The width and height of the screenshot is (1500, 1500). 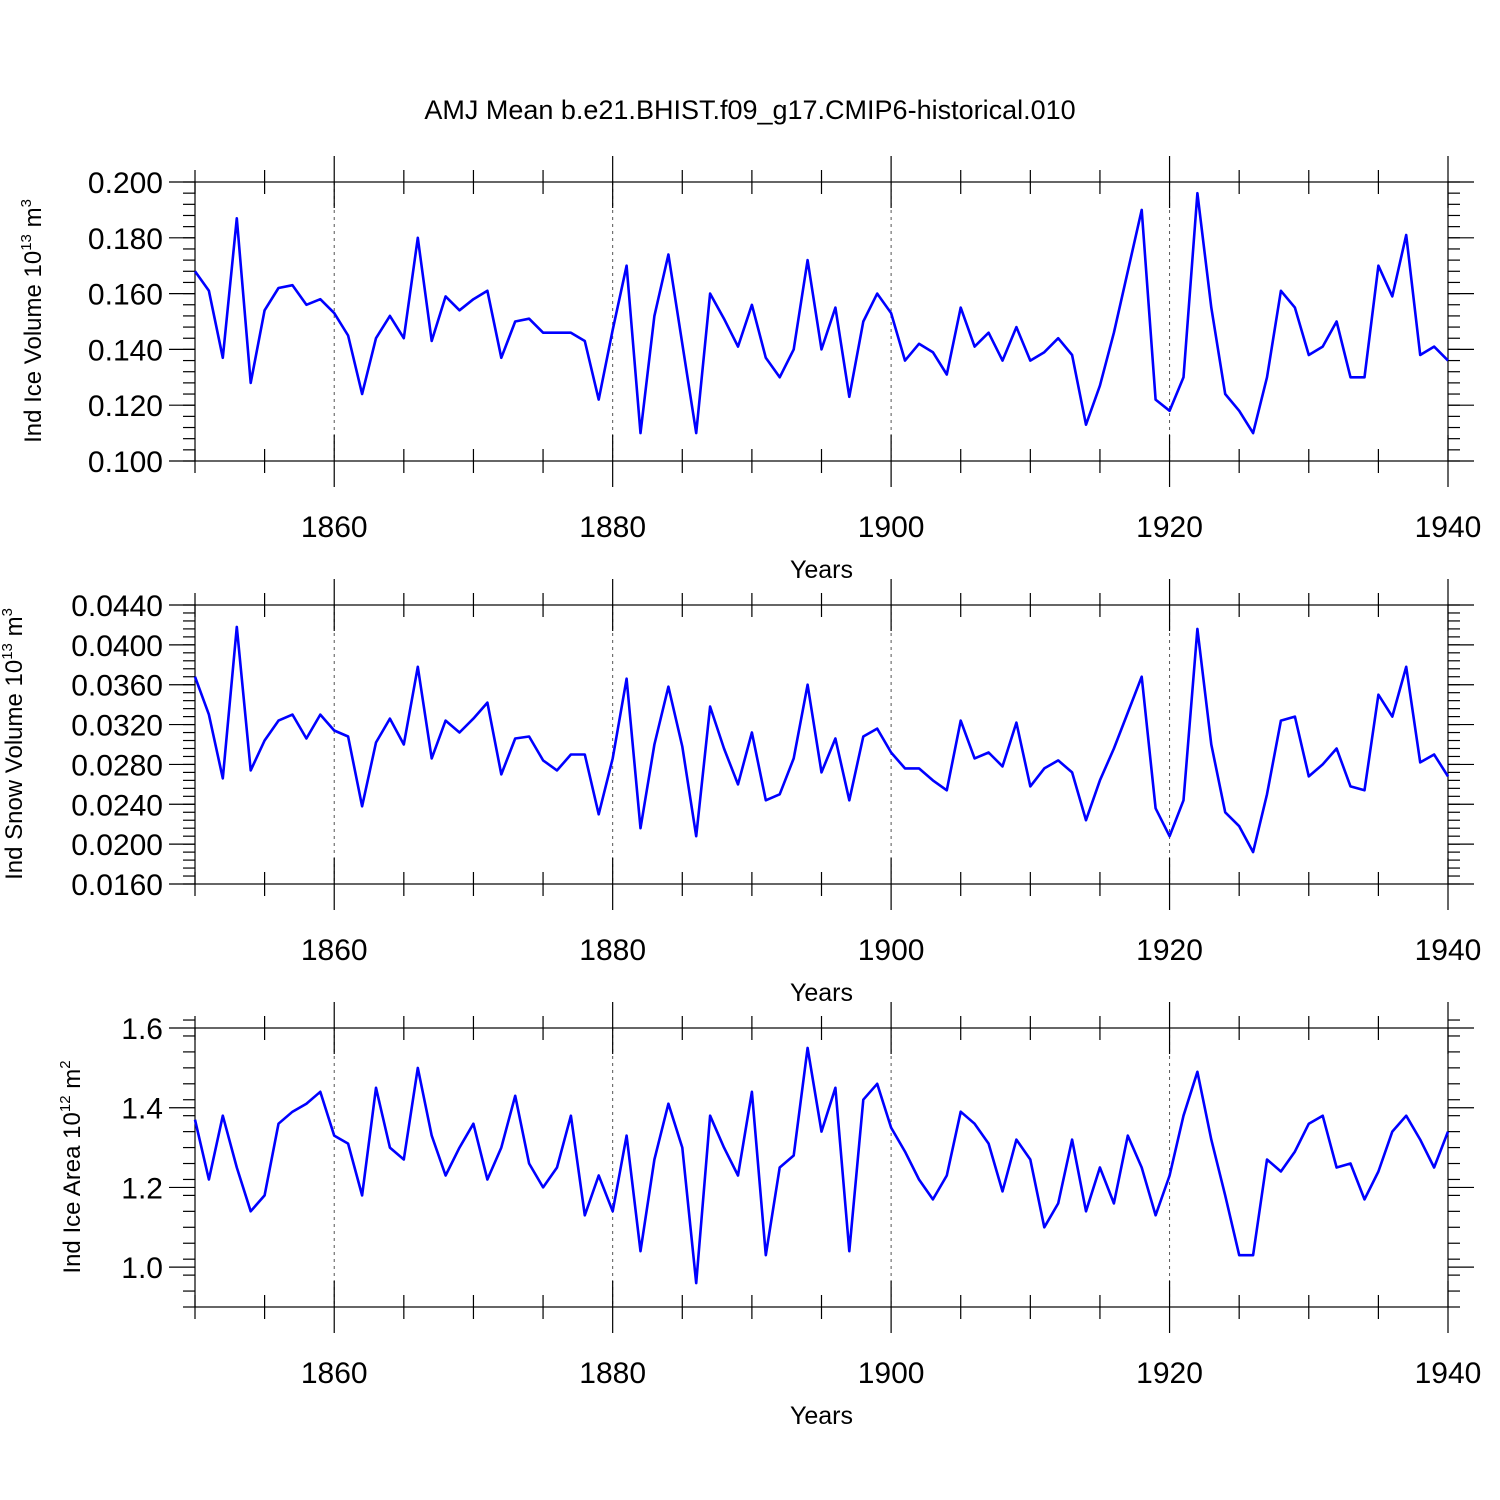 I want to click on y-tick-label: 1.0, so click(x=142, y=1268).